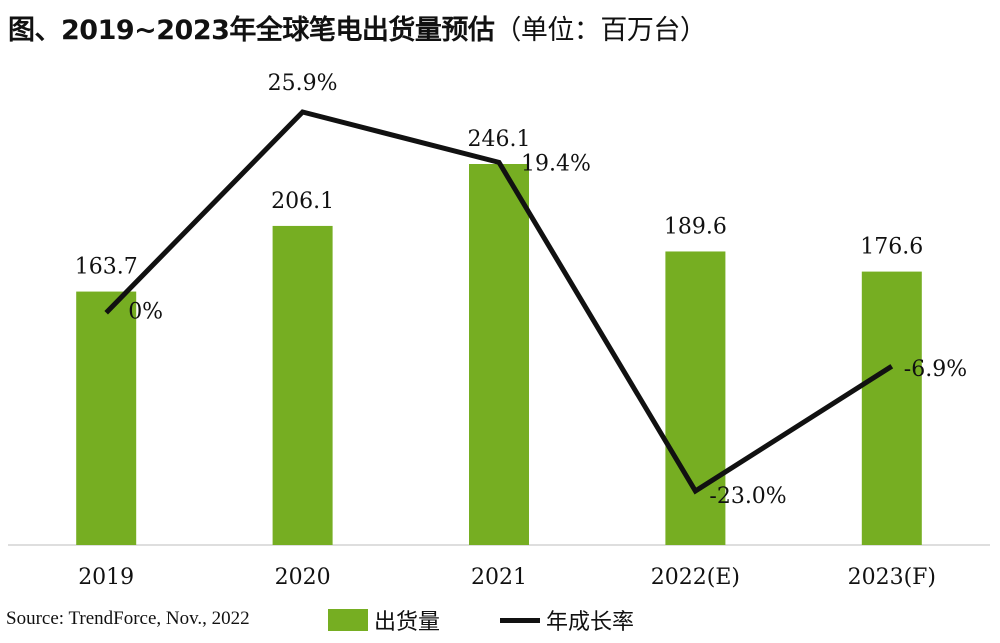  Describe the element at coordinates (106, 267) in the screenshot. I see `bar-label-2019: 163.7` at that location.